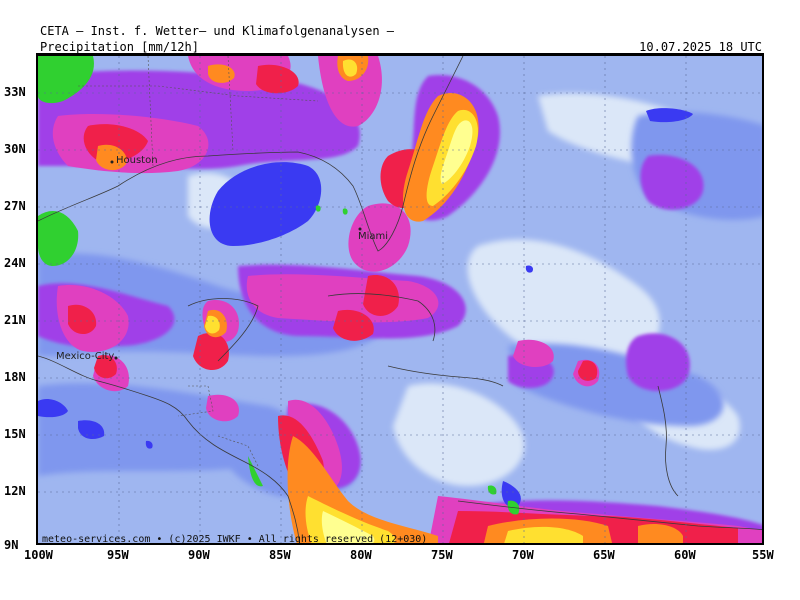 This screenshot has height=600, width=800. Describe the element at coordinates (137, 160) in the screenshot. I see `city-houston: Houston` at that location.